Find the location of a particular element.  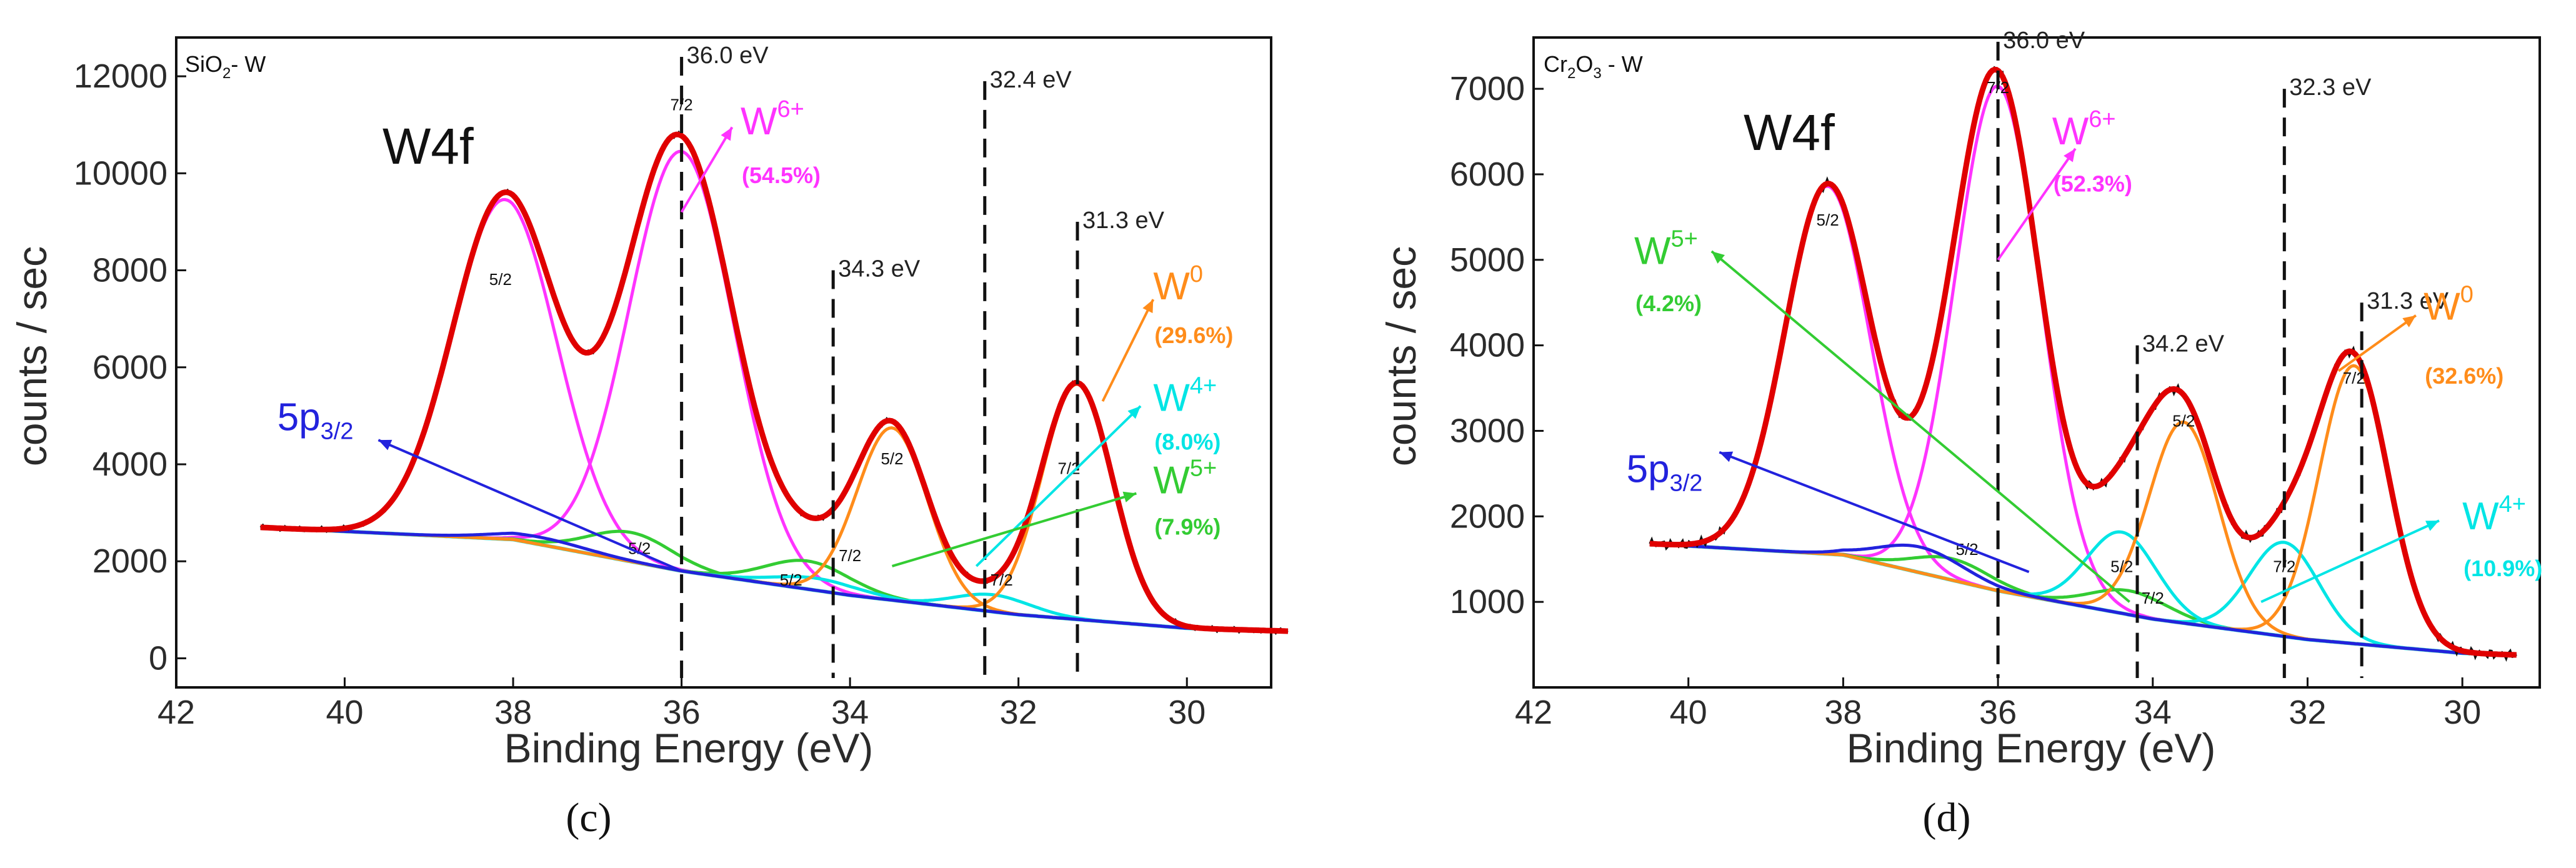

x-tick-label: 42 is located at coordinates (176, 712).